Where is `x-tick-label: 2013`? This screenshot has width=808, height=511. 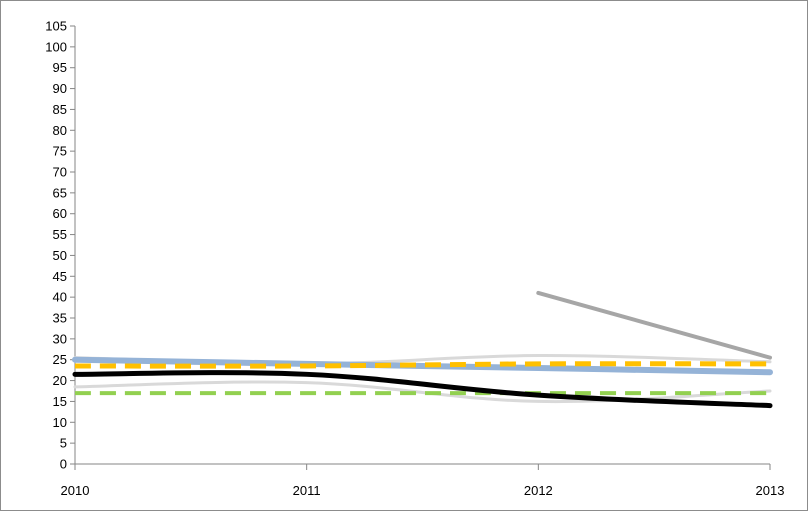
x-tick-label: 2013 is located at coordinates (770, 490).